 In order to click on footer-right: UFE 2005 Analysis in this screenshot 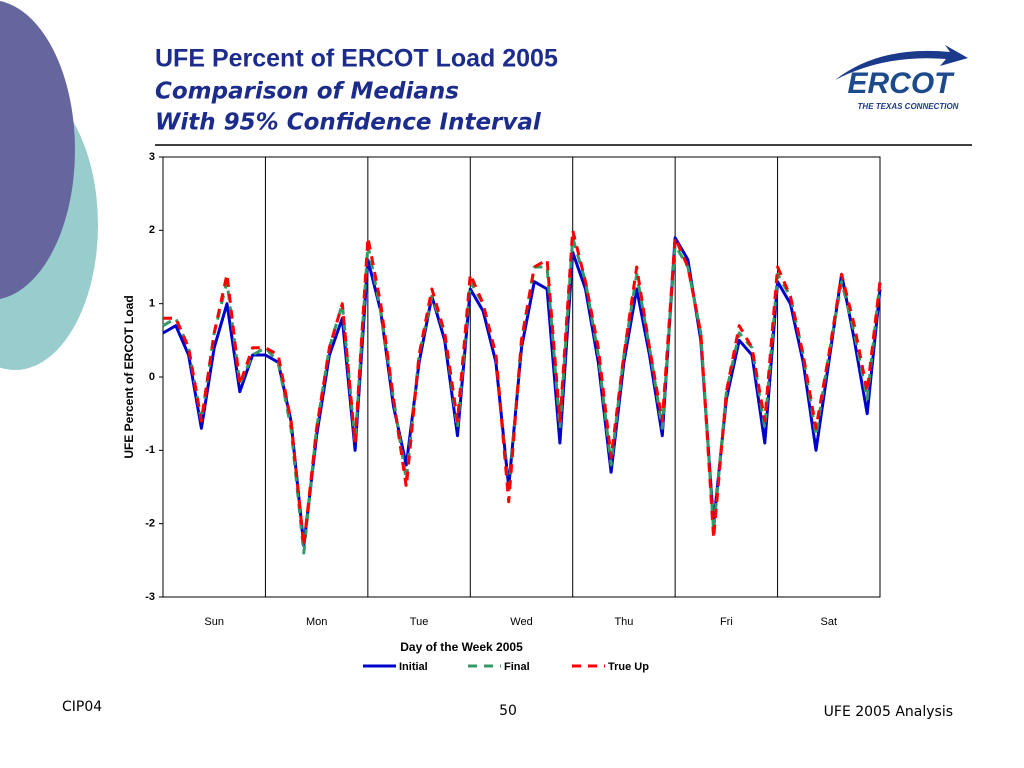, I will do `click(888, 712)`.